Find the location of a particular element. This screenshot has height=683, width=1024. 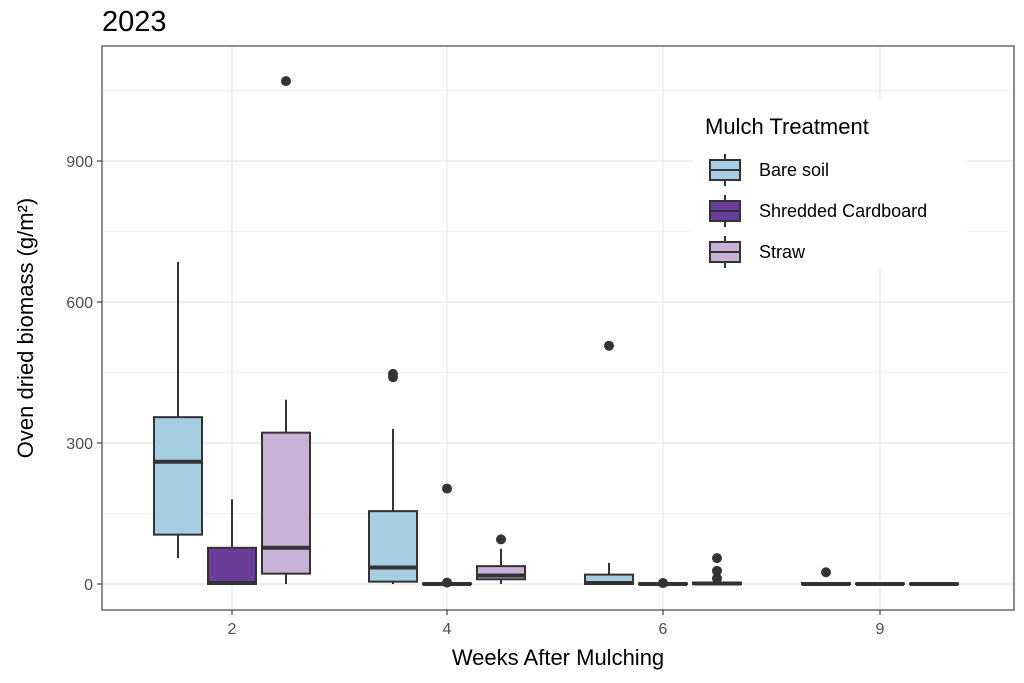

y-axis-title: Oven dried biomass (g/m²) is located at coordinates (25, 328).